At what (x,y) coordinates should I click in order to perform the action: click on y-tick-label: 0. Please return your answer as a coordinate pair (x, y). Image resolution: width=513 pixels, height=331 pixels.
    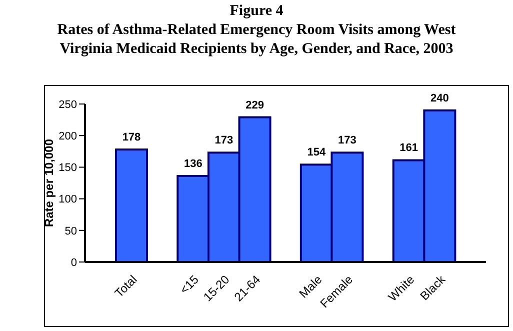
    Looking at the image, I should click on (73, 262).